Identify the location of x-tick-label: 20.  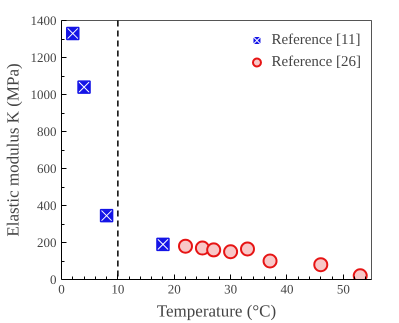
(174, 289).